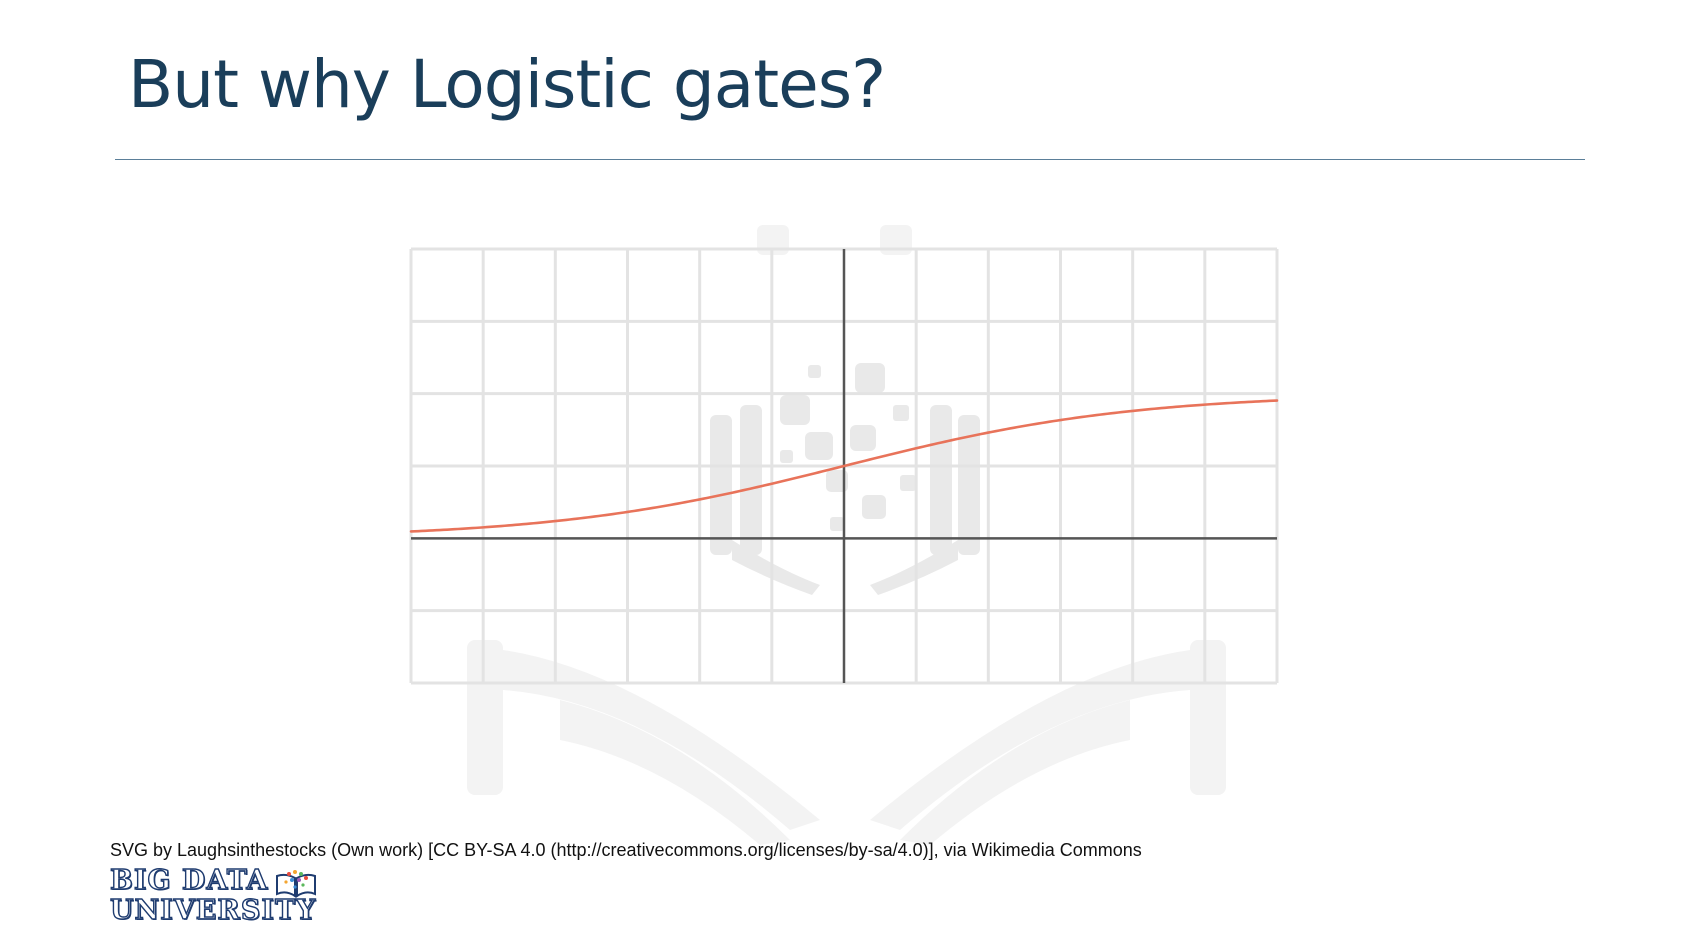  What do you see at coordinates (507, 84) in the screenshot?
I see `slide-title: But why Logistic gates?` at bounding box center [507, 84].